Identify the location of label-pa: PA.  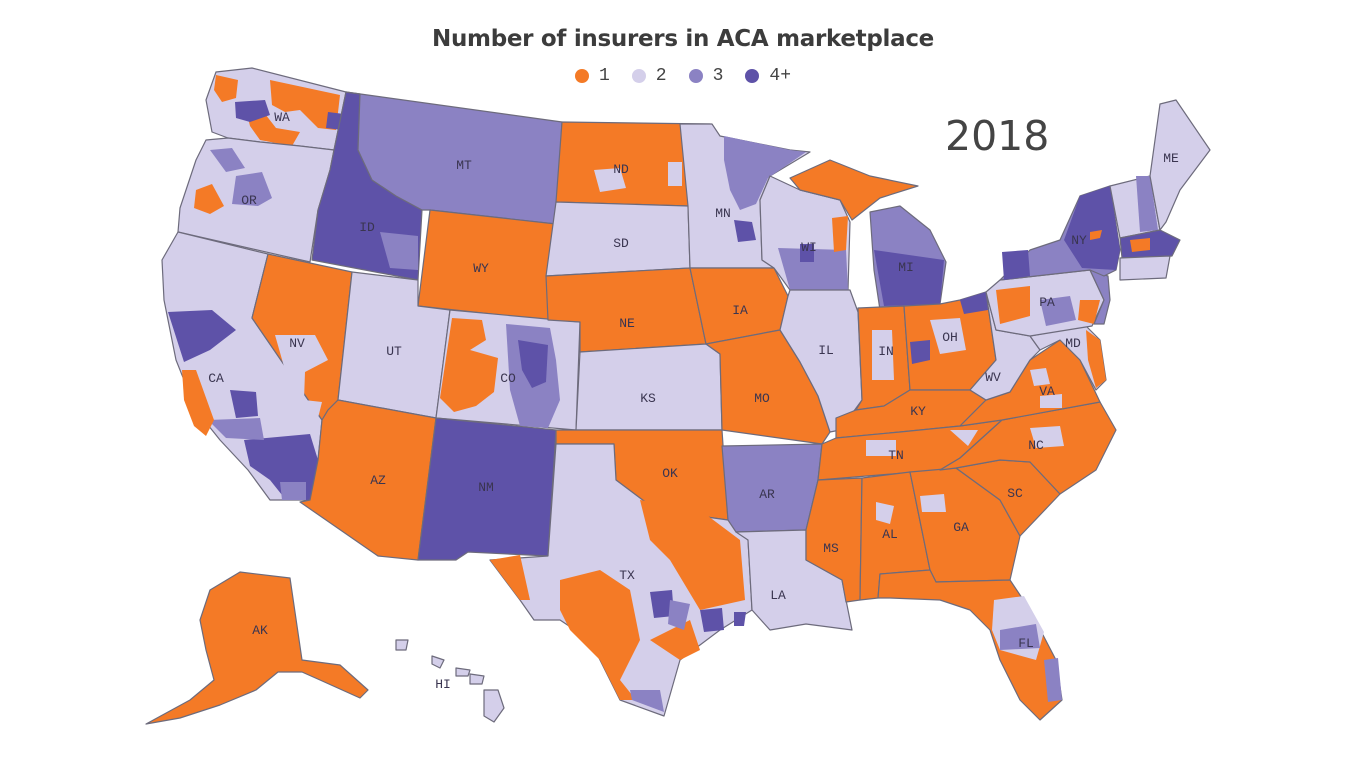
(1047, 302).